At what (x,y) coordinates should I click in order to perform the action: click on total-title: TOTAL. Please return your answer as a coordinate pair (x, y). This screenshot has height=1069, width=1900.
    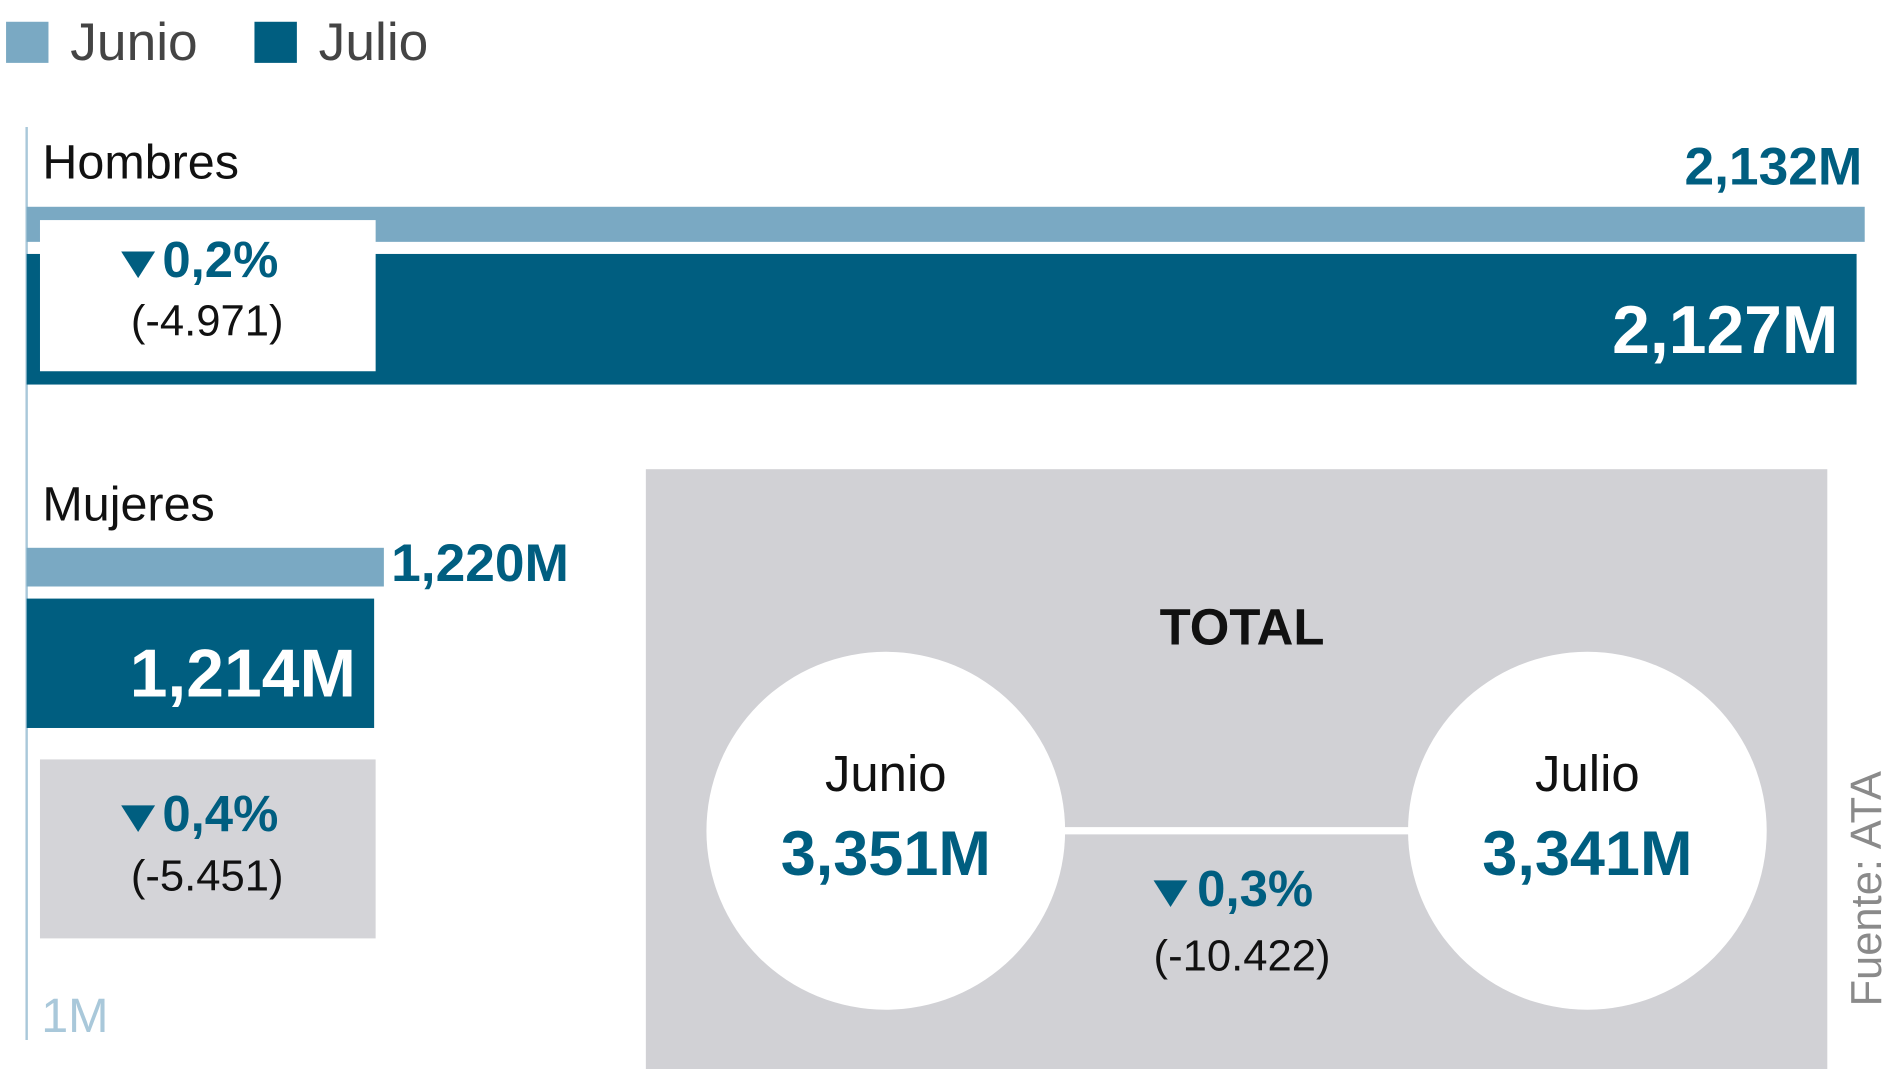
    Looking at the image, I should click on (1242, 627).